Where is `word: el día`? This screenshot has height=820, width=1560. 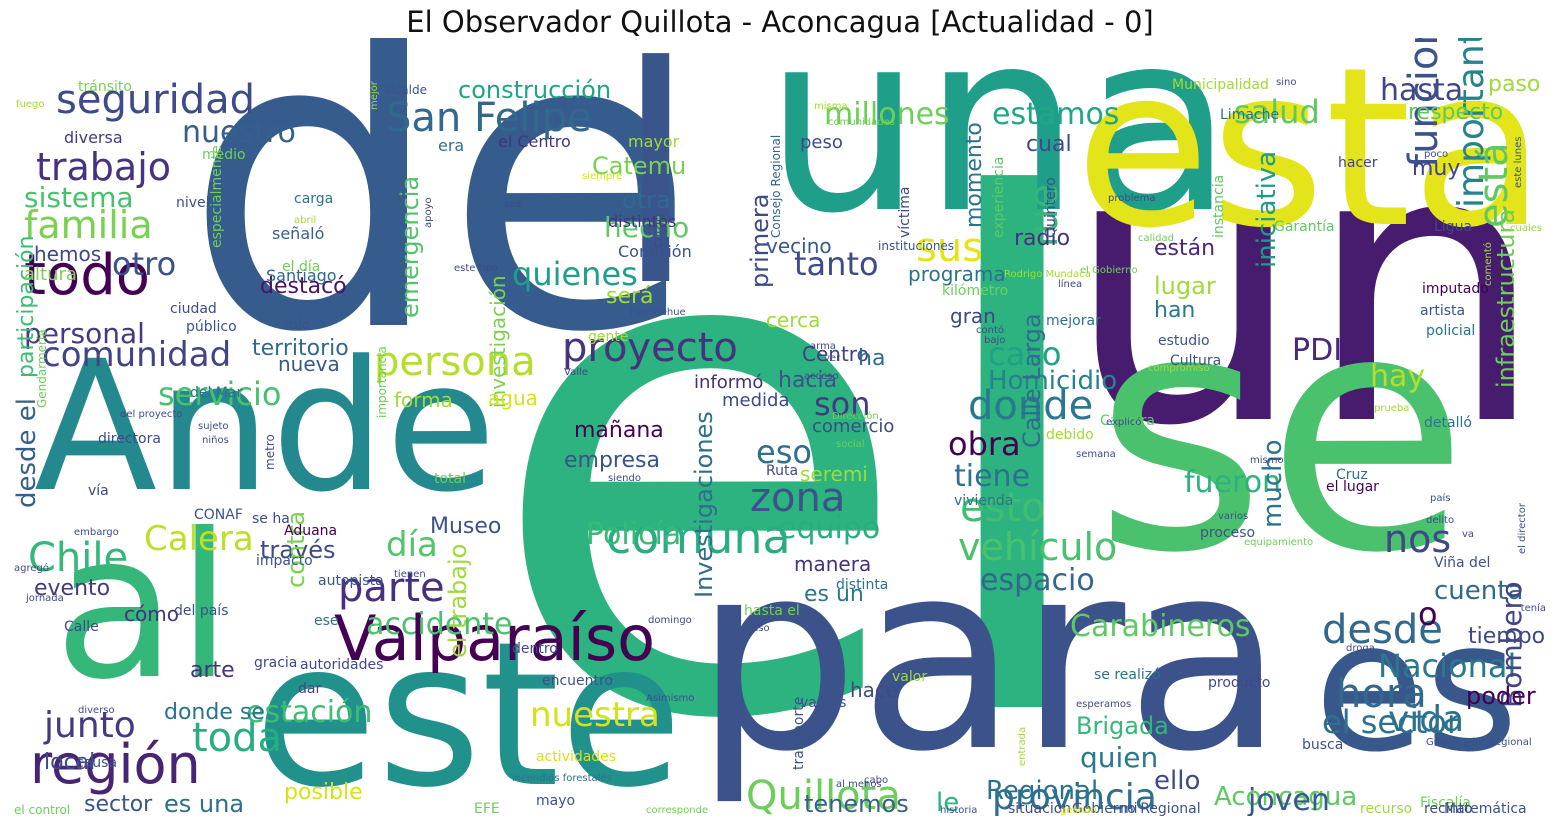
word: el día is located at coordinates (301, 267).